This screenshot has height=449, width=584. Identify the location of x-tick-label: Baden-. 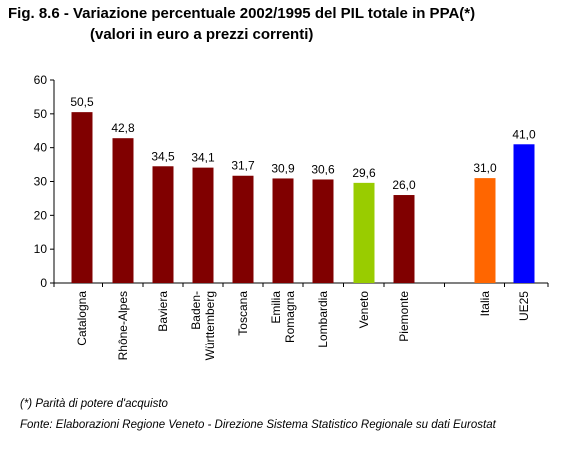
(196, 310).